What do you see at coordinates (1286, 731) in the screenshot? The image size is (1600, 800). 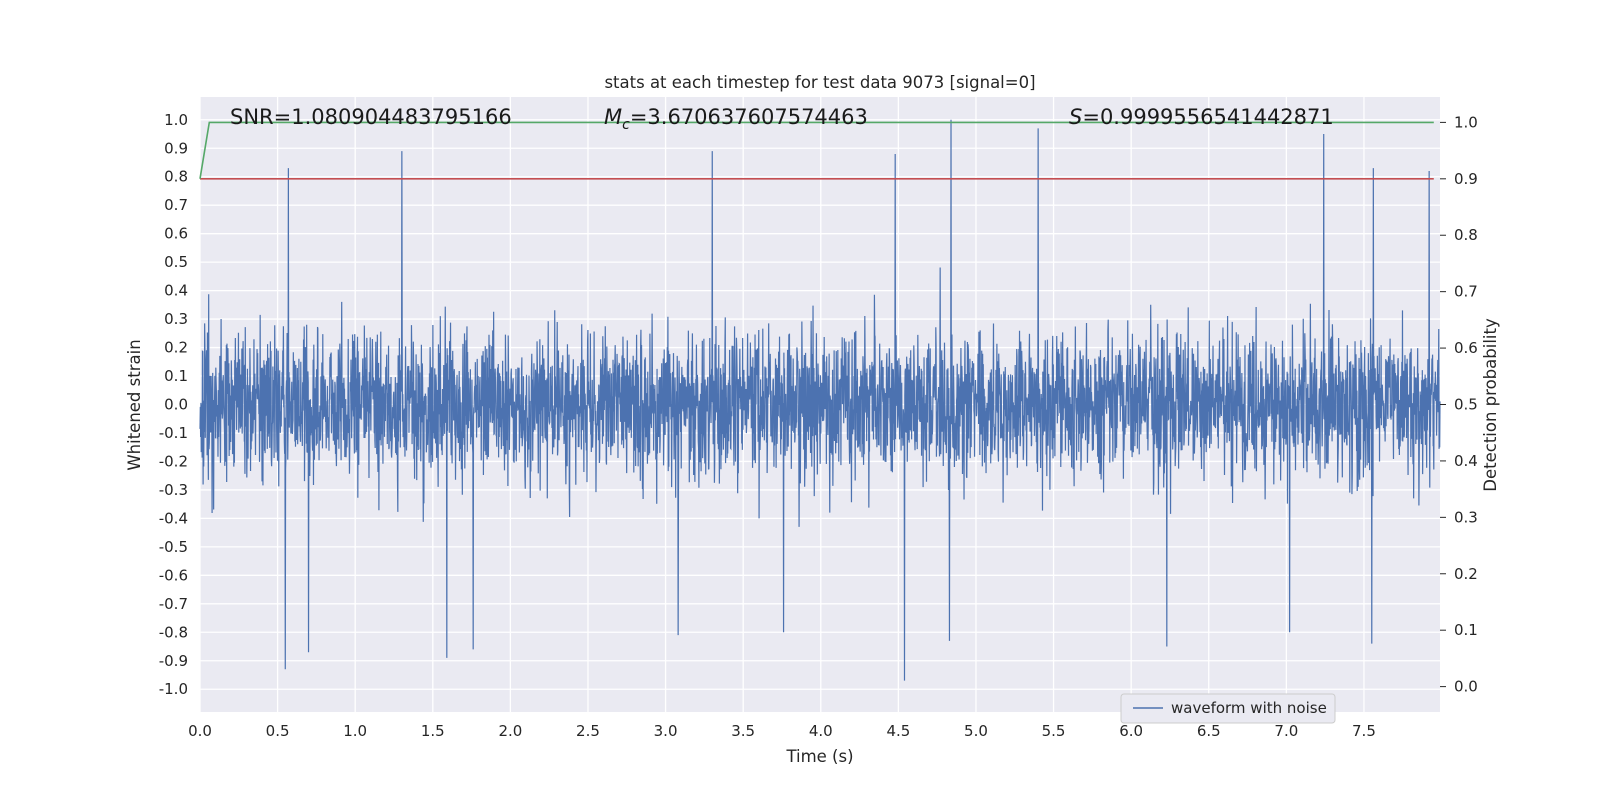 I see `x-tick-label: 7.0` at bounding box center [1286, 731].